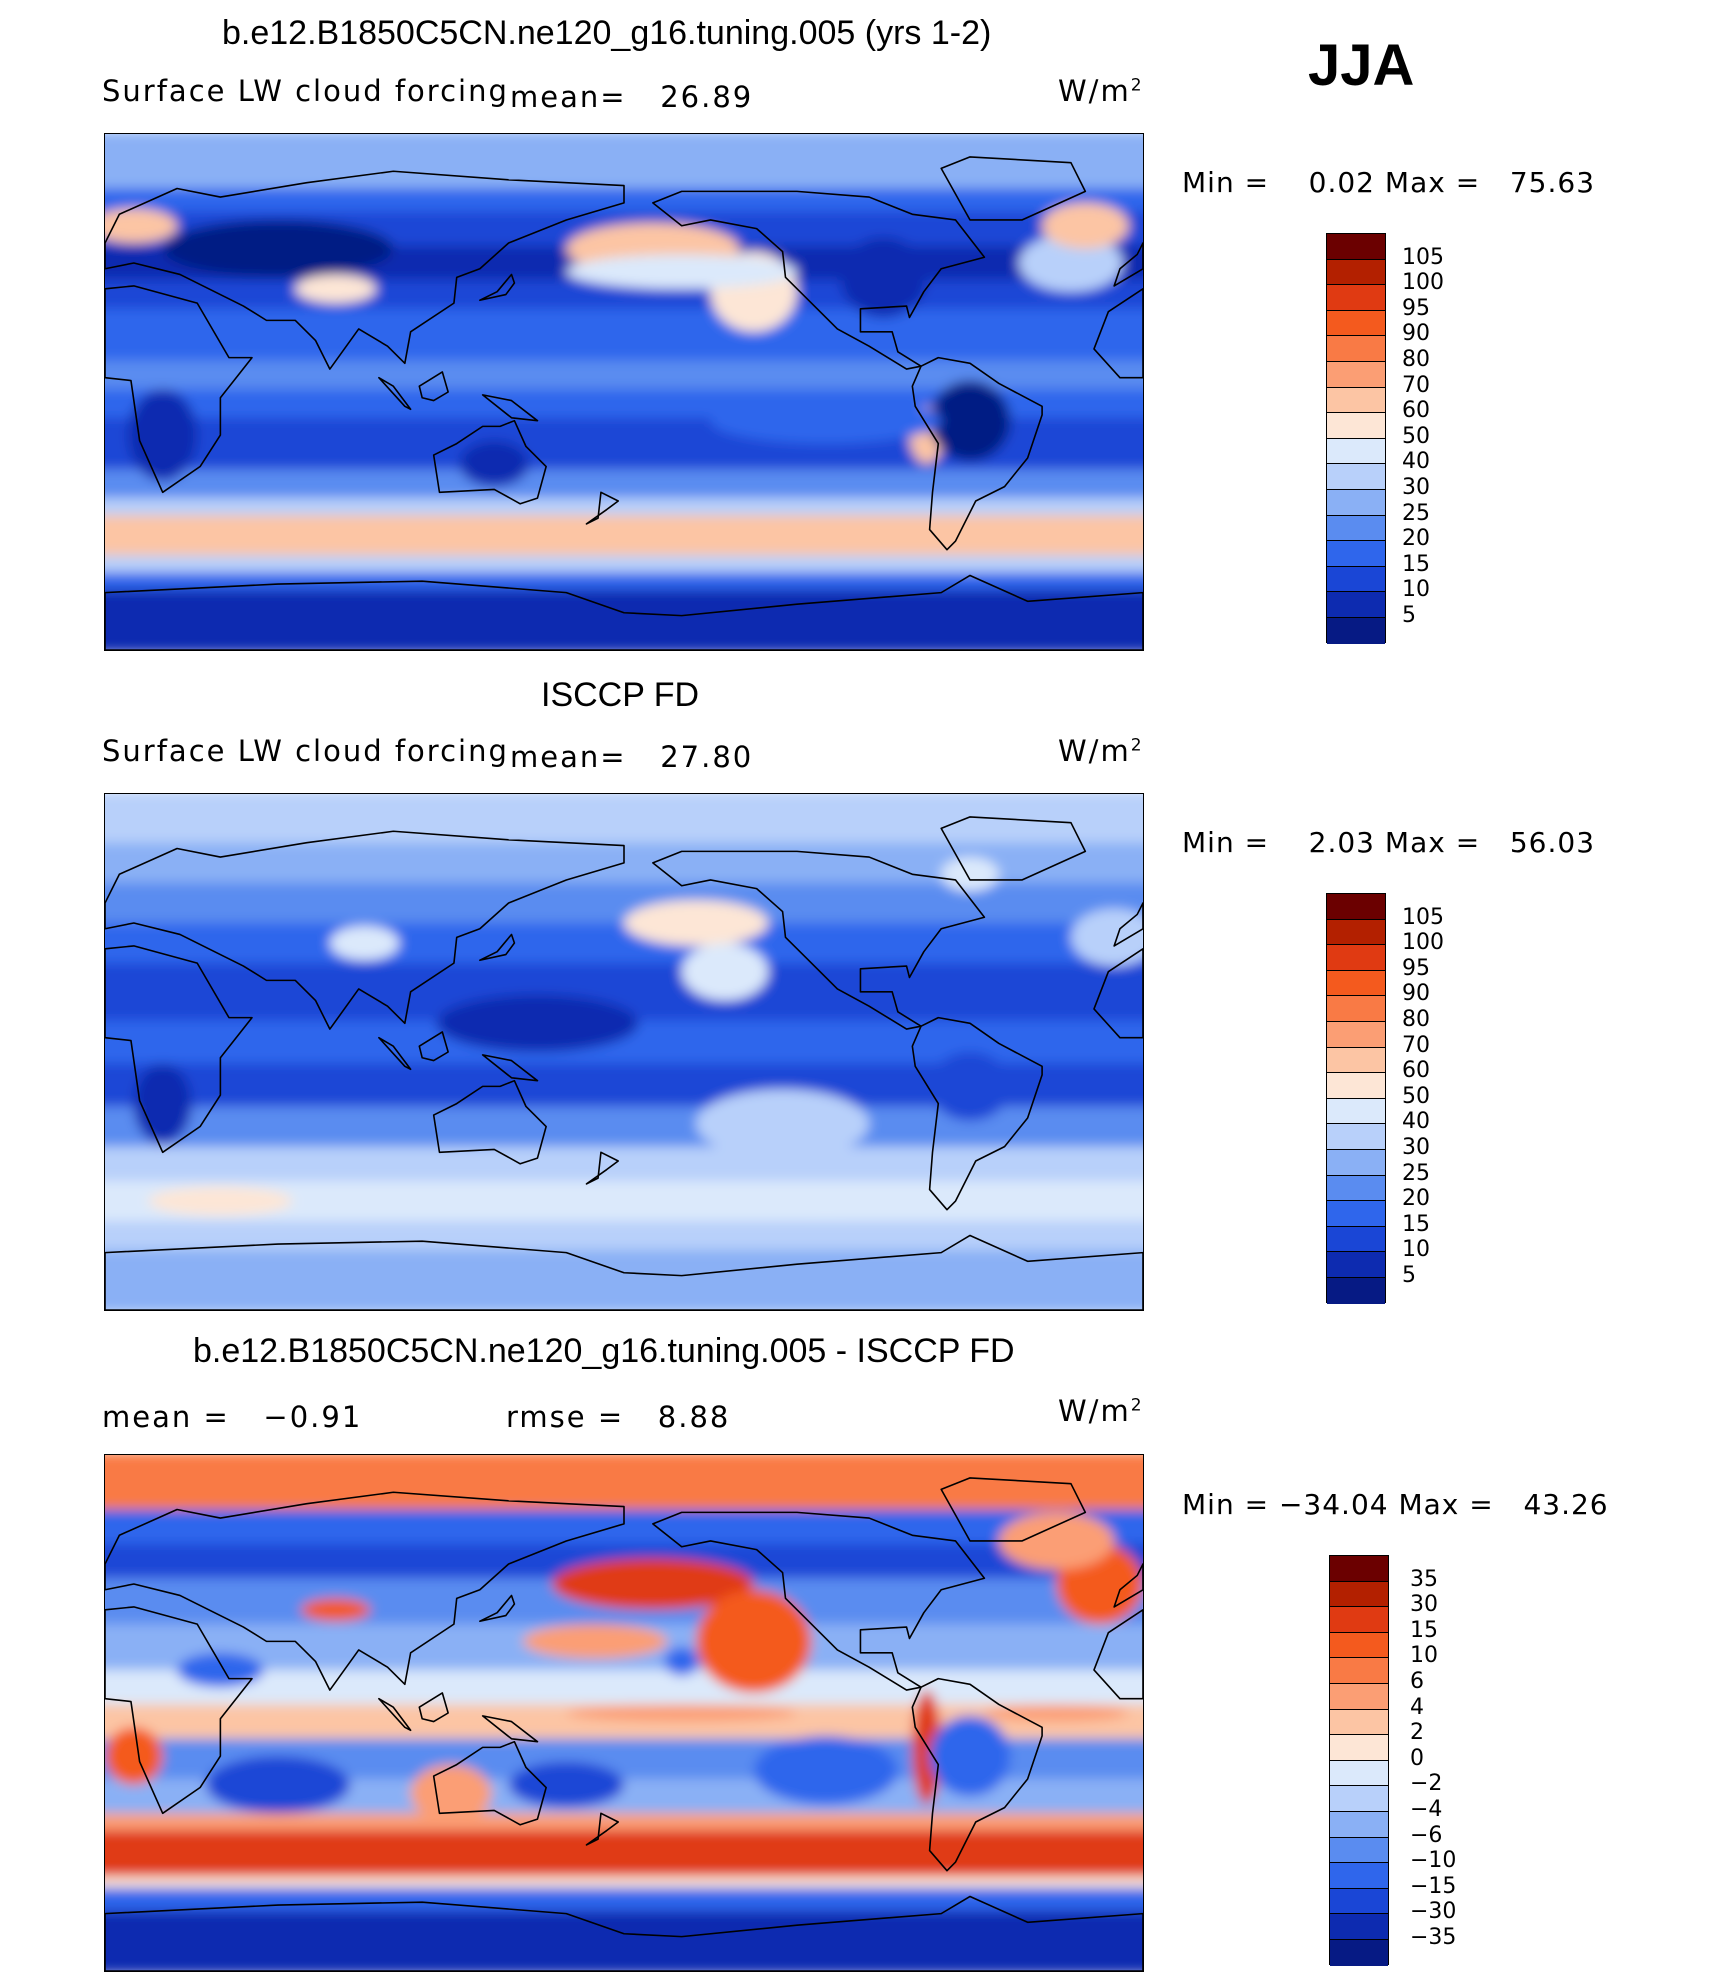 The image size is (1710, 1979). I want to click on colorbar-tick-label: 15, so click(1416, 1224).